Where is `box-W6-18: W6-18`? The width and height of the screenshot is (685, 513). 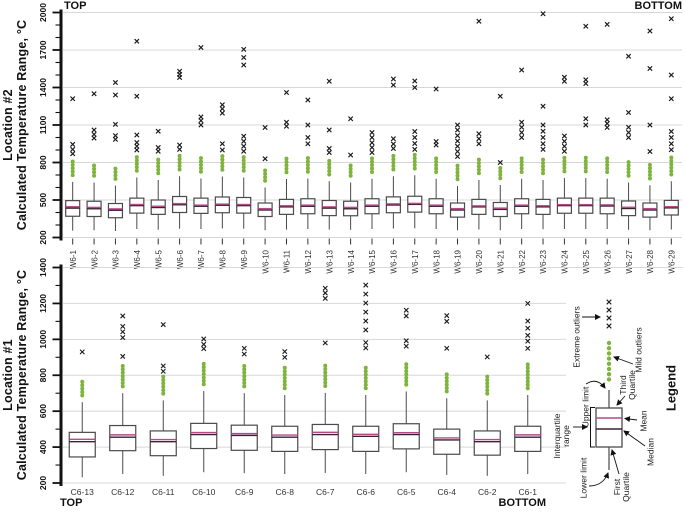
box-W6-18: W6-18 is located at coordinates (436, 180).